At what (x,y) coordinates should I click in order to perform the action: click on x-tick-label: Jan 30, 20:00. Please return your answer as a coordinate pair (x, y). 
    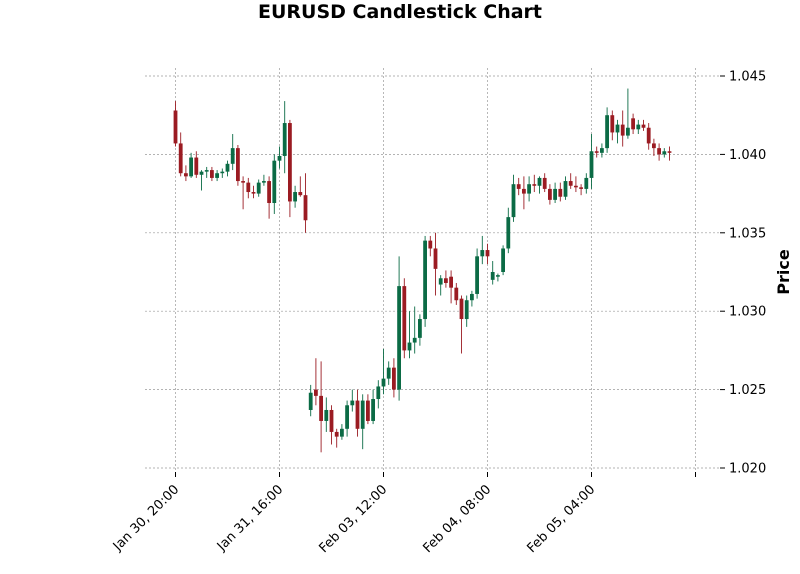
    Looking at the image, I should click on (146, 518).